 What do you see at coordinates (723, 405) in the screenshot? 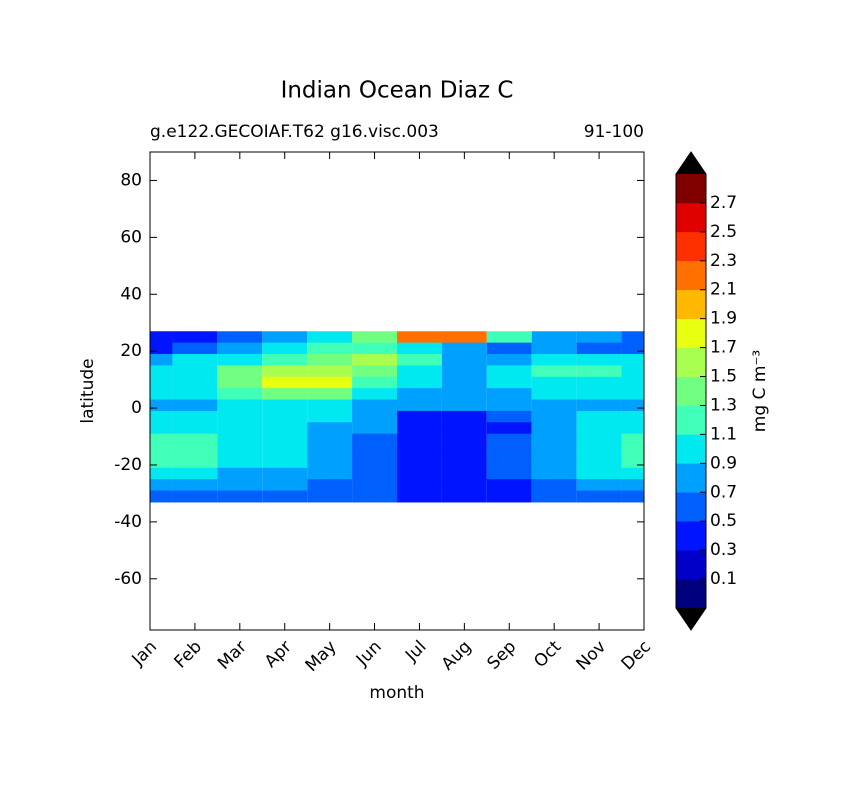
I see `colorbar-tick-label: 1.3` at bounding box center [723, 405].